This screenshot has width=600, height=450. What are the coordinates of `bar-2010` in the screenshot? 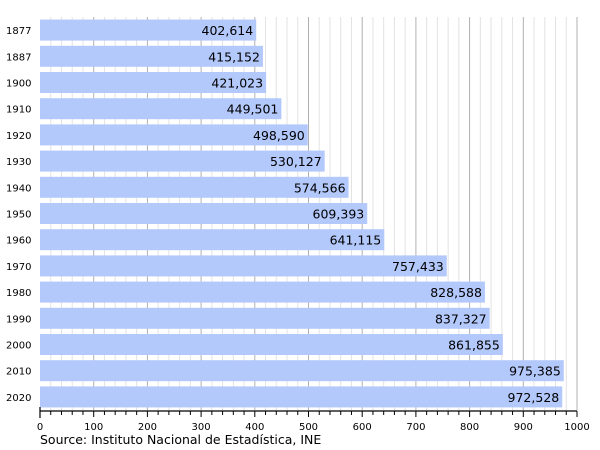 It's located at (302, 371).